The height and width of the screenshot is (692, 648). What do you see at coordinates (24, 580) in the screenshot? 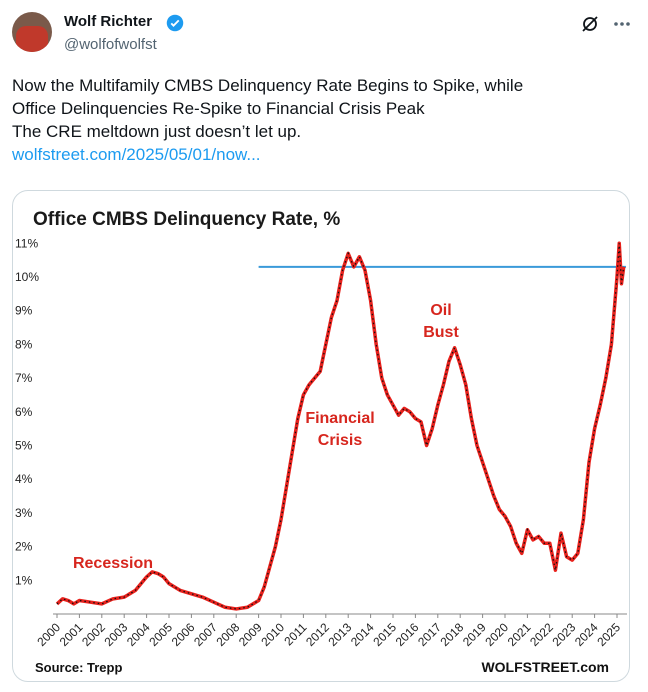
I see `y-tick-label: 1%` at bounding box center [24, 580].